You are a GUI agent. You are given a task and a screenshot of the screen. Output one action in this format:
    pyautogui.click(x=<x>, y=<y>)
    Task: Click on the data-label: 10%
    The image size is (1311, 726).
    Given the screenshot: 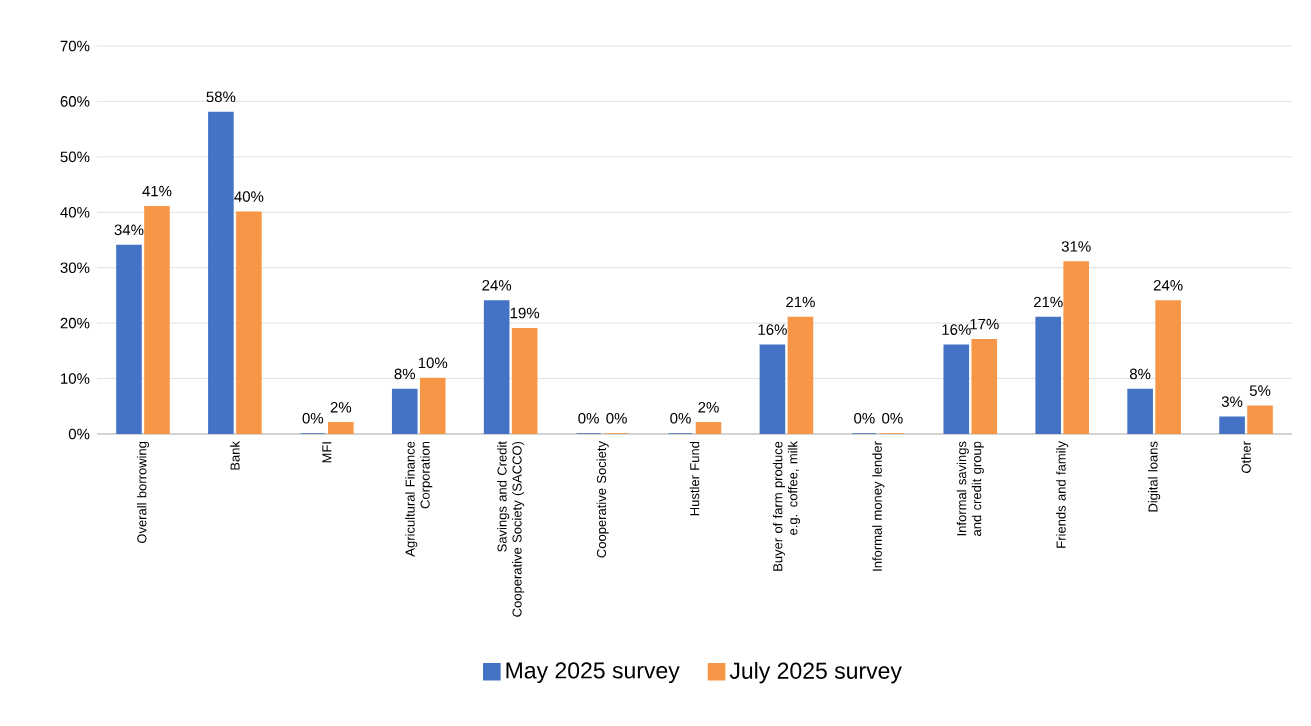 What is the action you would take?
    pyautogui.click(x=433, y=363)
    